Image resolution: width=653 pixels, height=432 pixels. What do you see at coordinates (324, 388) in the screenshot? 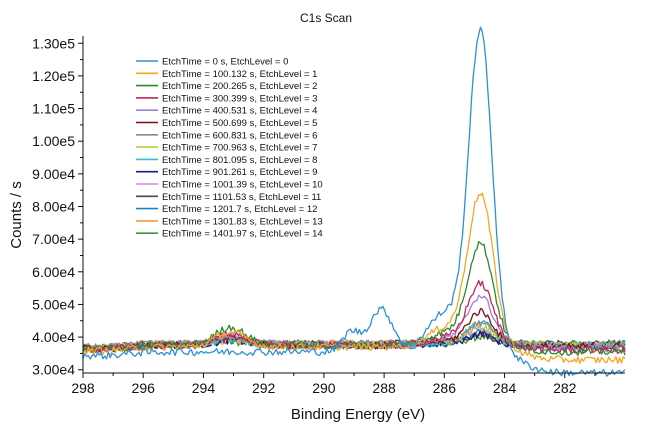
I see `x-tick-label-4: 290` at bounding box center [324, 388].